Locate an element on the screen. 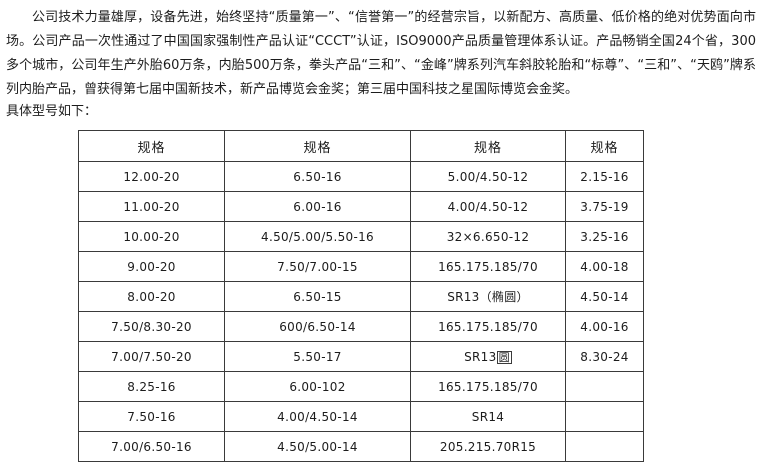  table-cell: 205.215.70R15 is located at coordinates (488, 446).